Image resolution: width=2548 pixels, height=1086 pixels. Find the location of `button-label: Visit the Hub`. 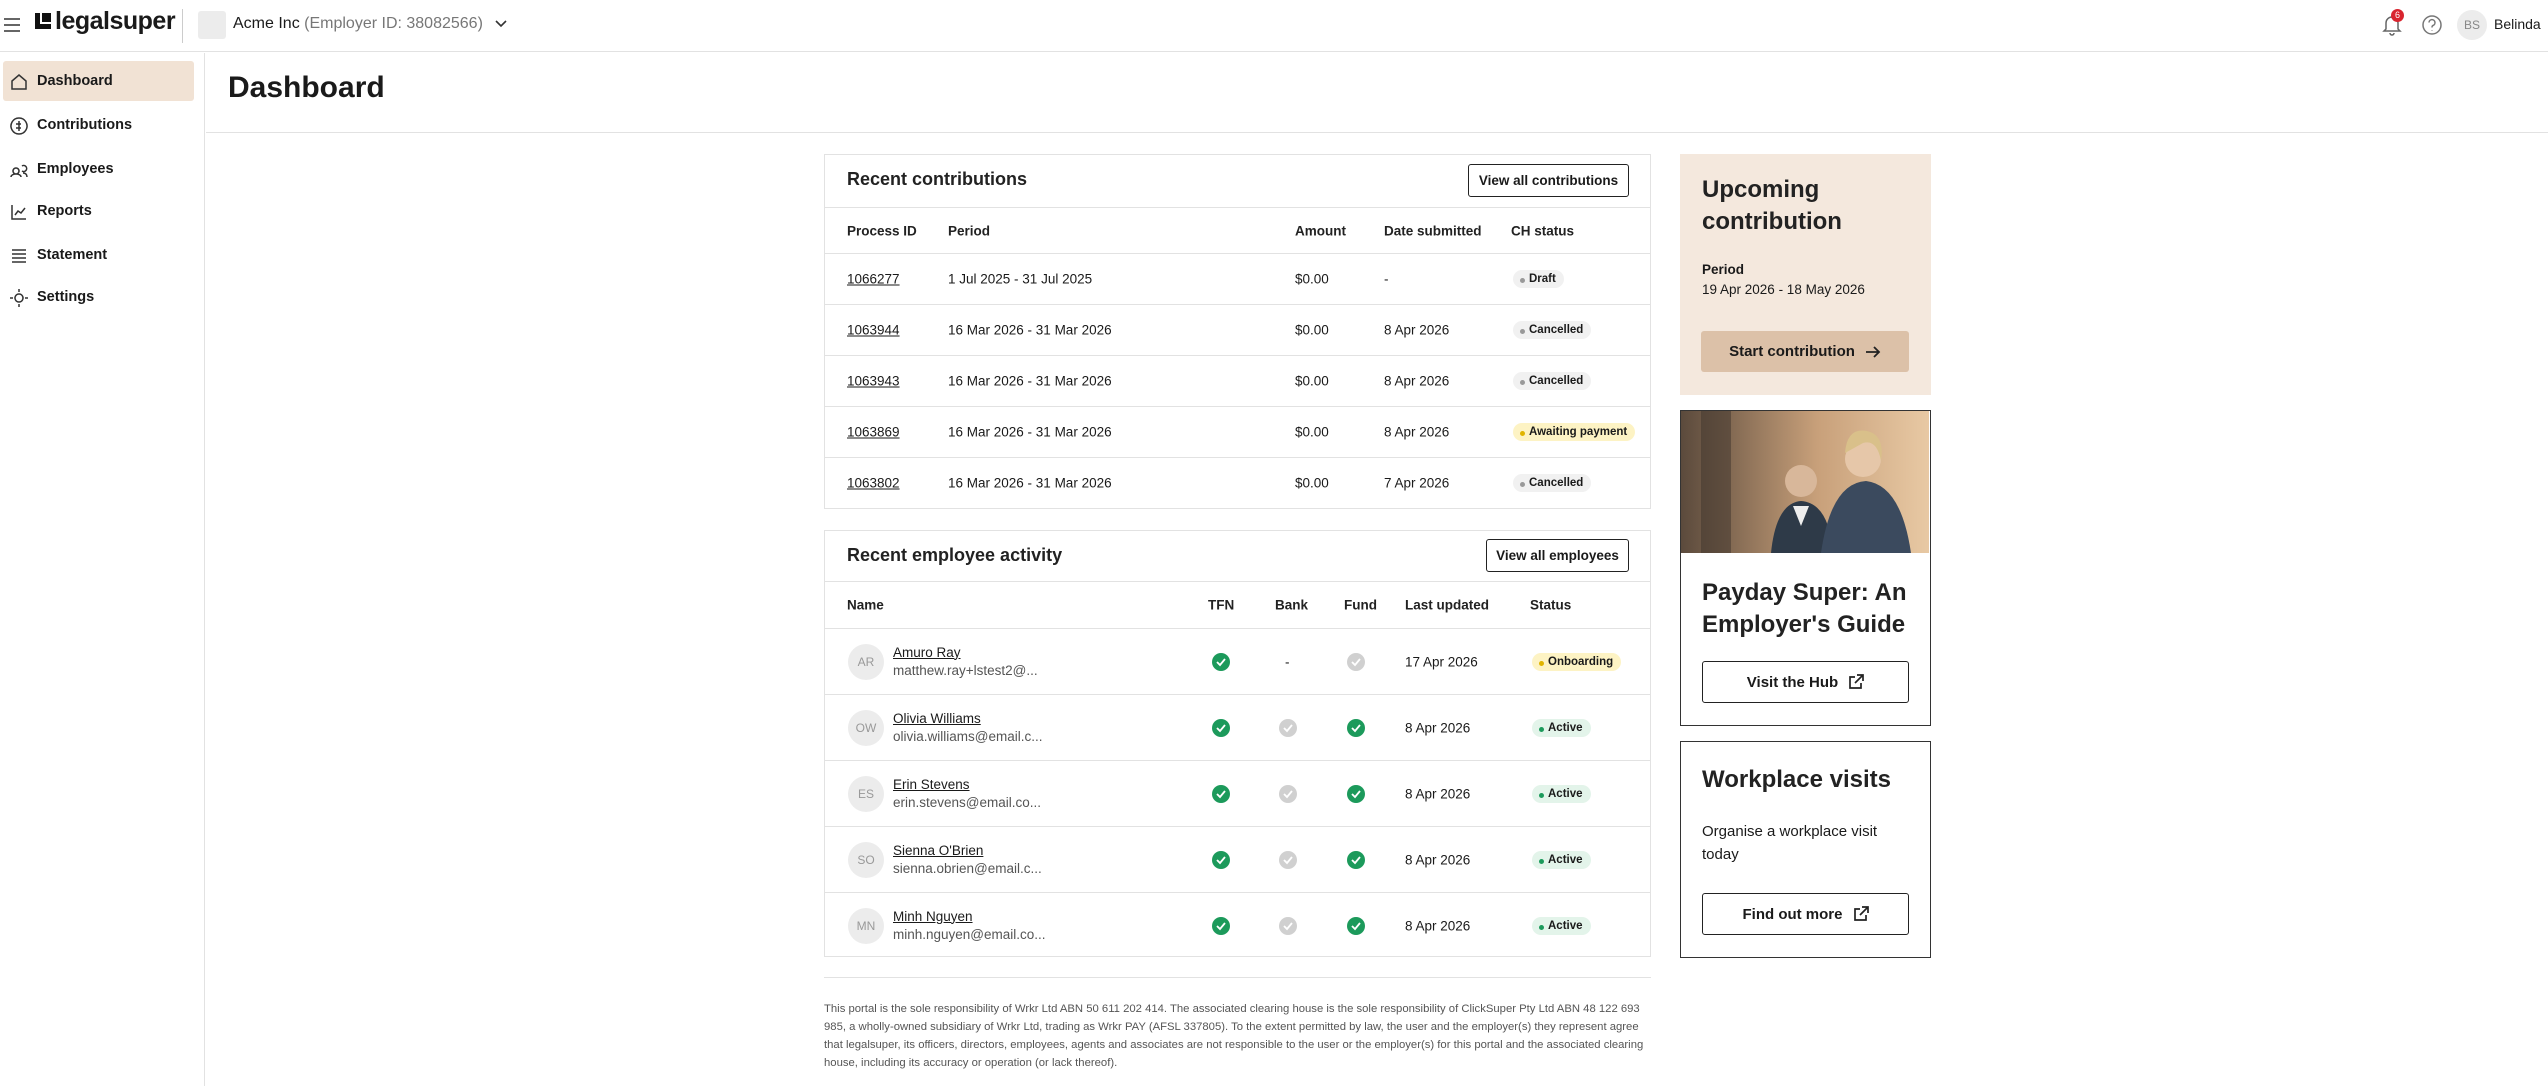

button-label: Visit the Hub is located at coordinates (1792, 682).